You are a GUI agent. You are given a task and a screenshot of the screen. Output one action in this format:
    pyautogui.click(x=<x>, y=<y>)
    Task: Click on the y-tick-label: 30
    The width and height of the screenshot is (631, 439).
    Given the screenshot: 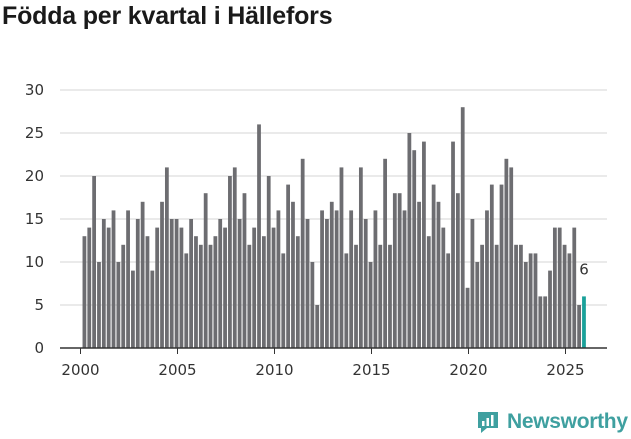 What is the action you would take?
    pyautogui.click(x=34, y=90)
    